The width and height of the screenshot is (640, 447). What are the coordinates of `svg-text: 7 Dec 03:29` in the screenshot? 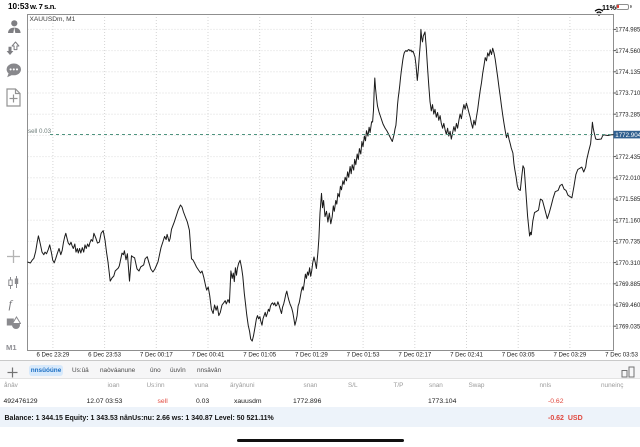 It's located at (569, 355).